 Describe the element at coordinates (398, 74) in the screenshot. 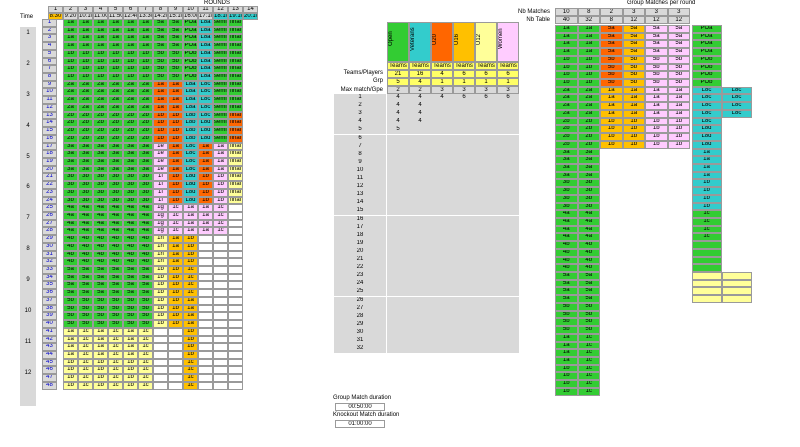

I see `teams-players-cell: 21` at that location.